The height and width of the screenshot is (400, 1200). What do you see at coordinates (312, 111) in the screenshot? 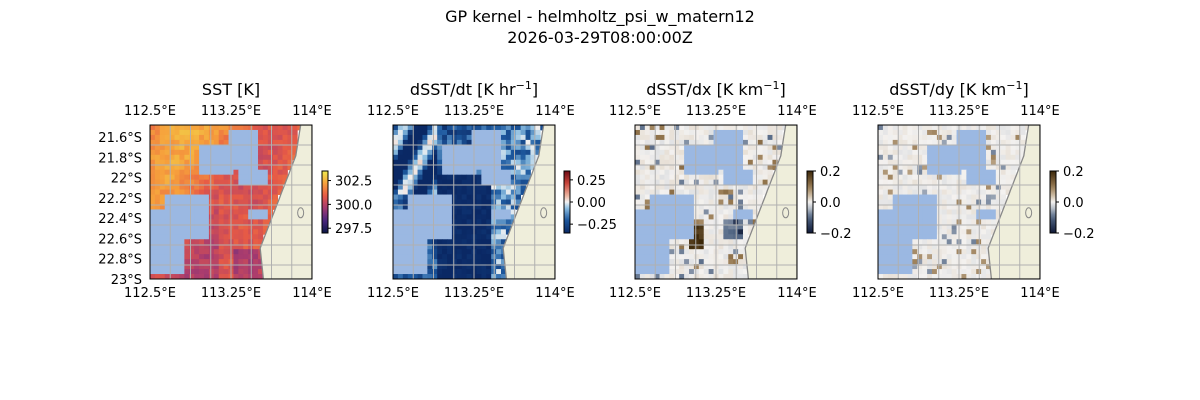
I see `x-tick-label-top: 114°E` at bounding box center [312, 111].